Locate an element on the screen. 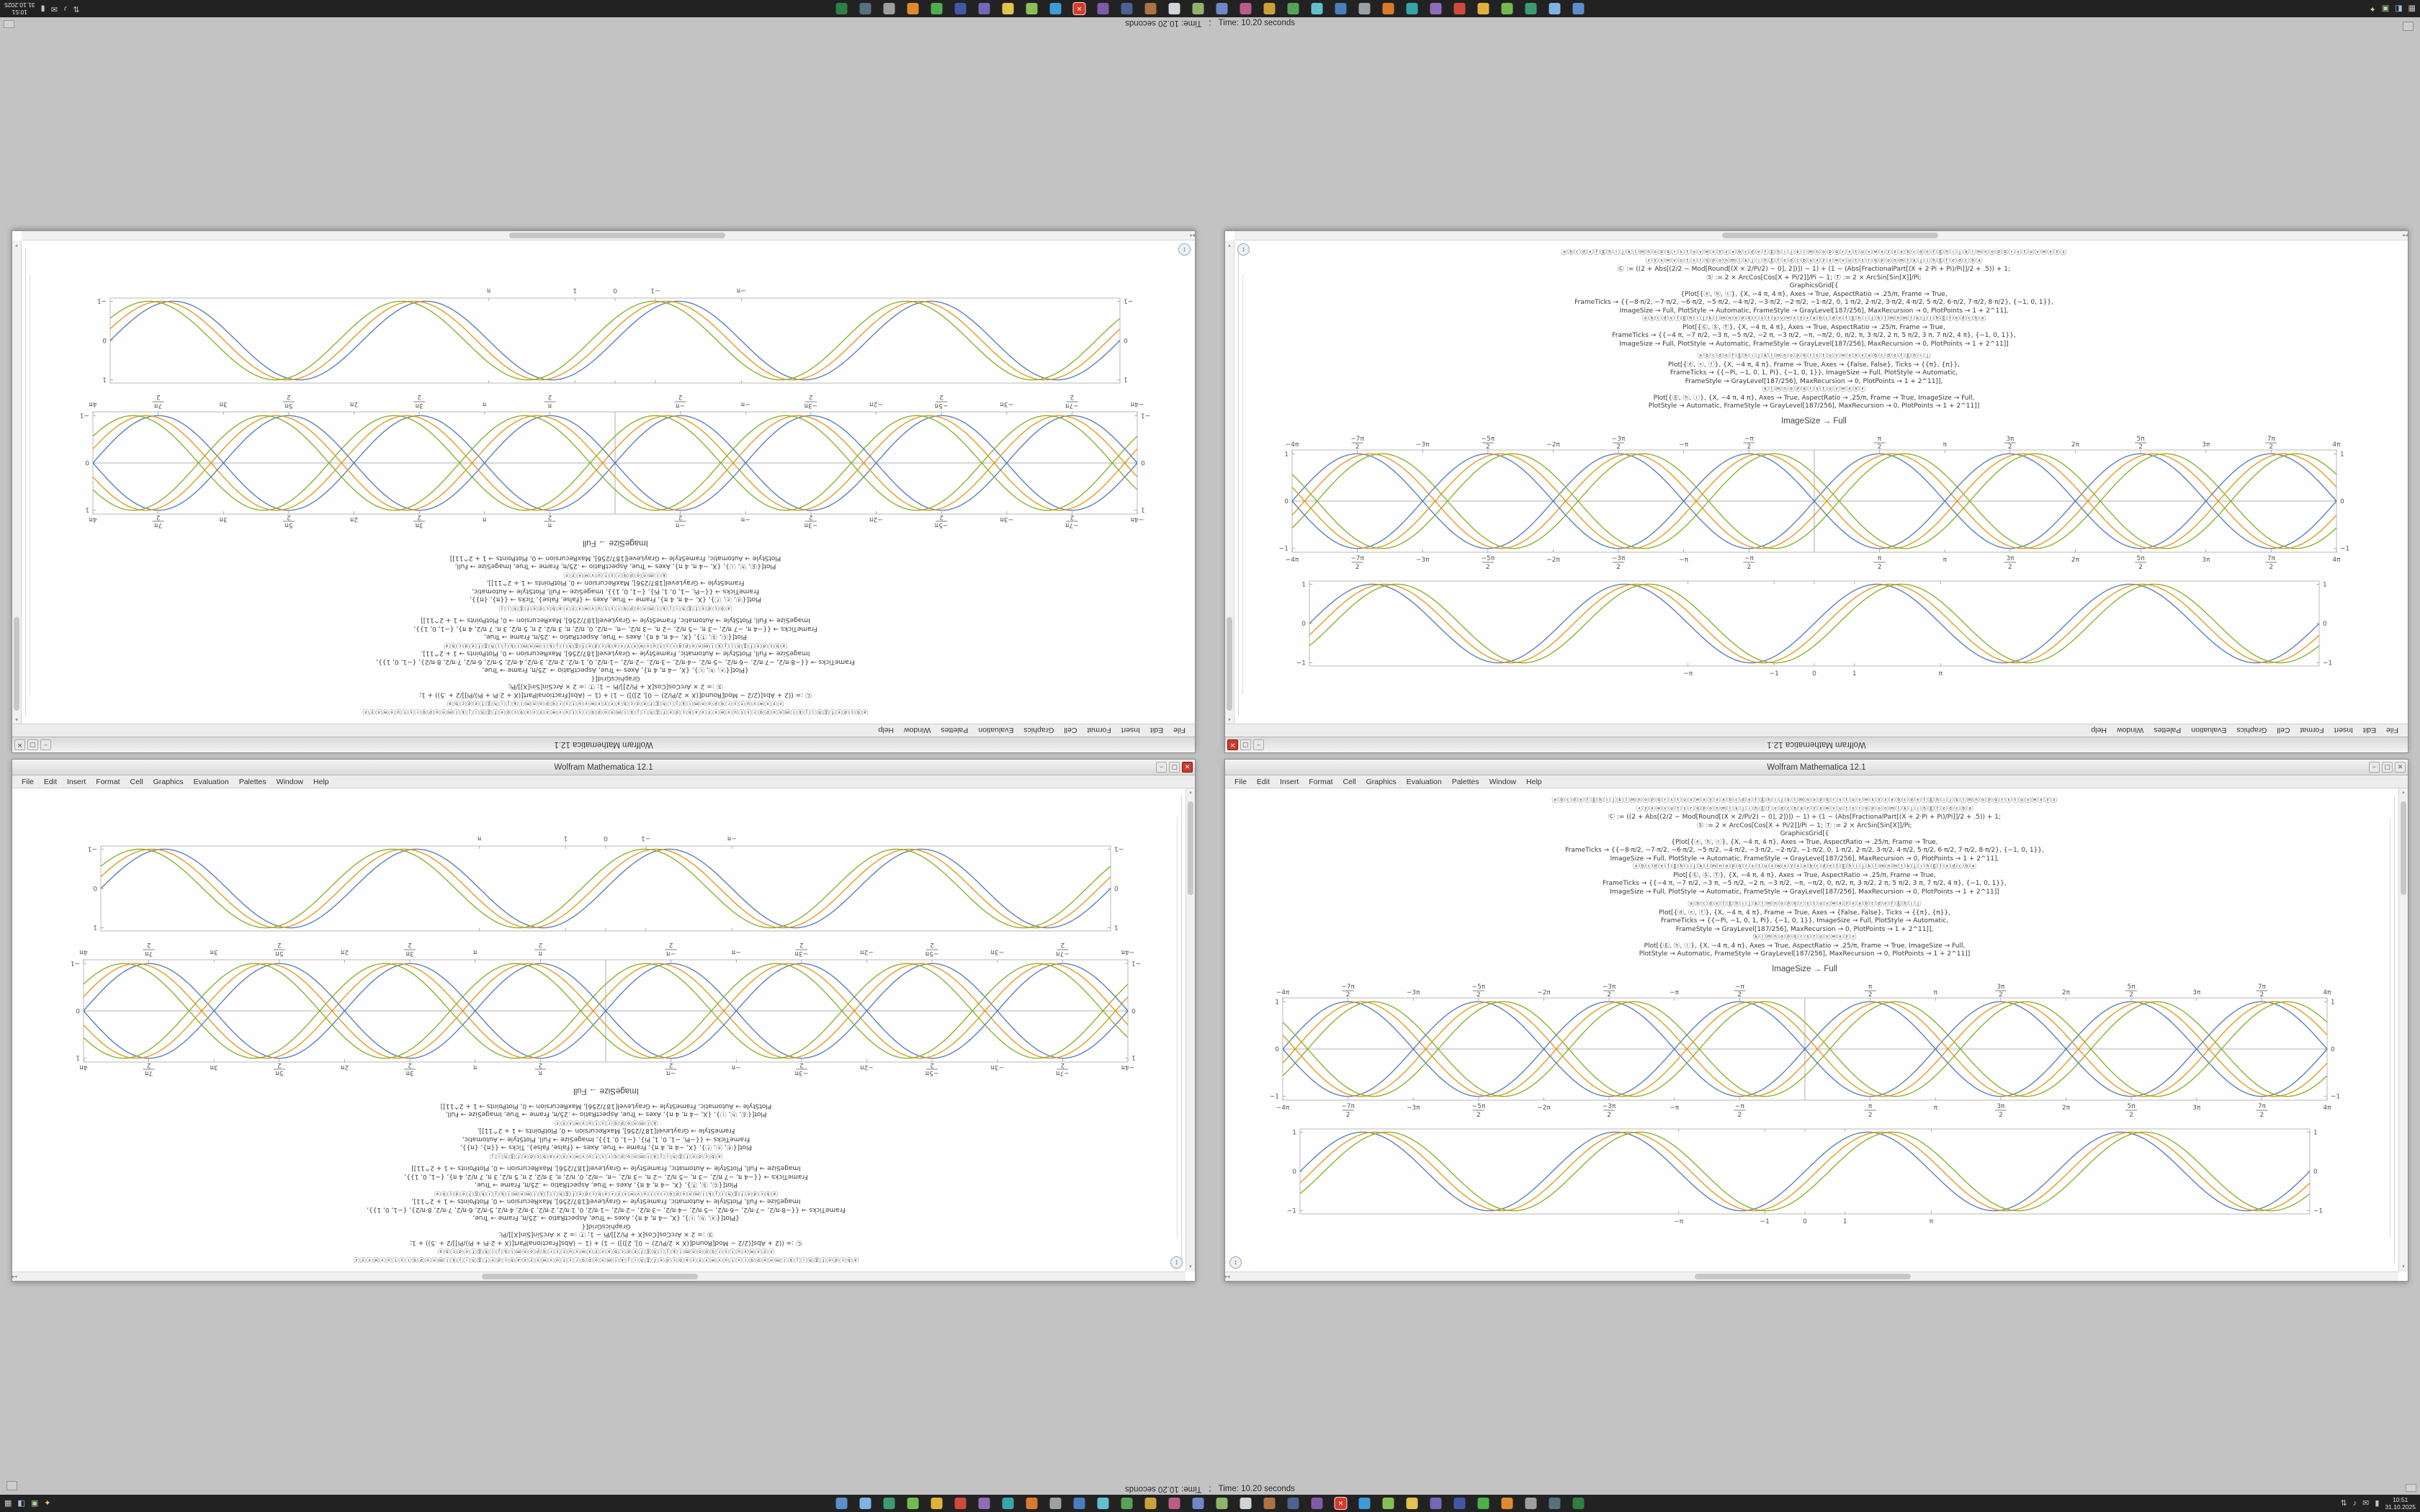 The width and height of the screenshot is (2420, 1512). show-desktop-nub is located at coordinates (9, 24).